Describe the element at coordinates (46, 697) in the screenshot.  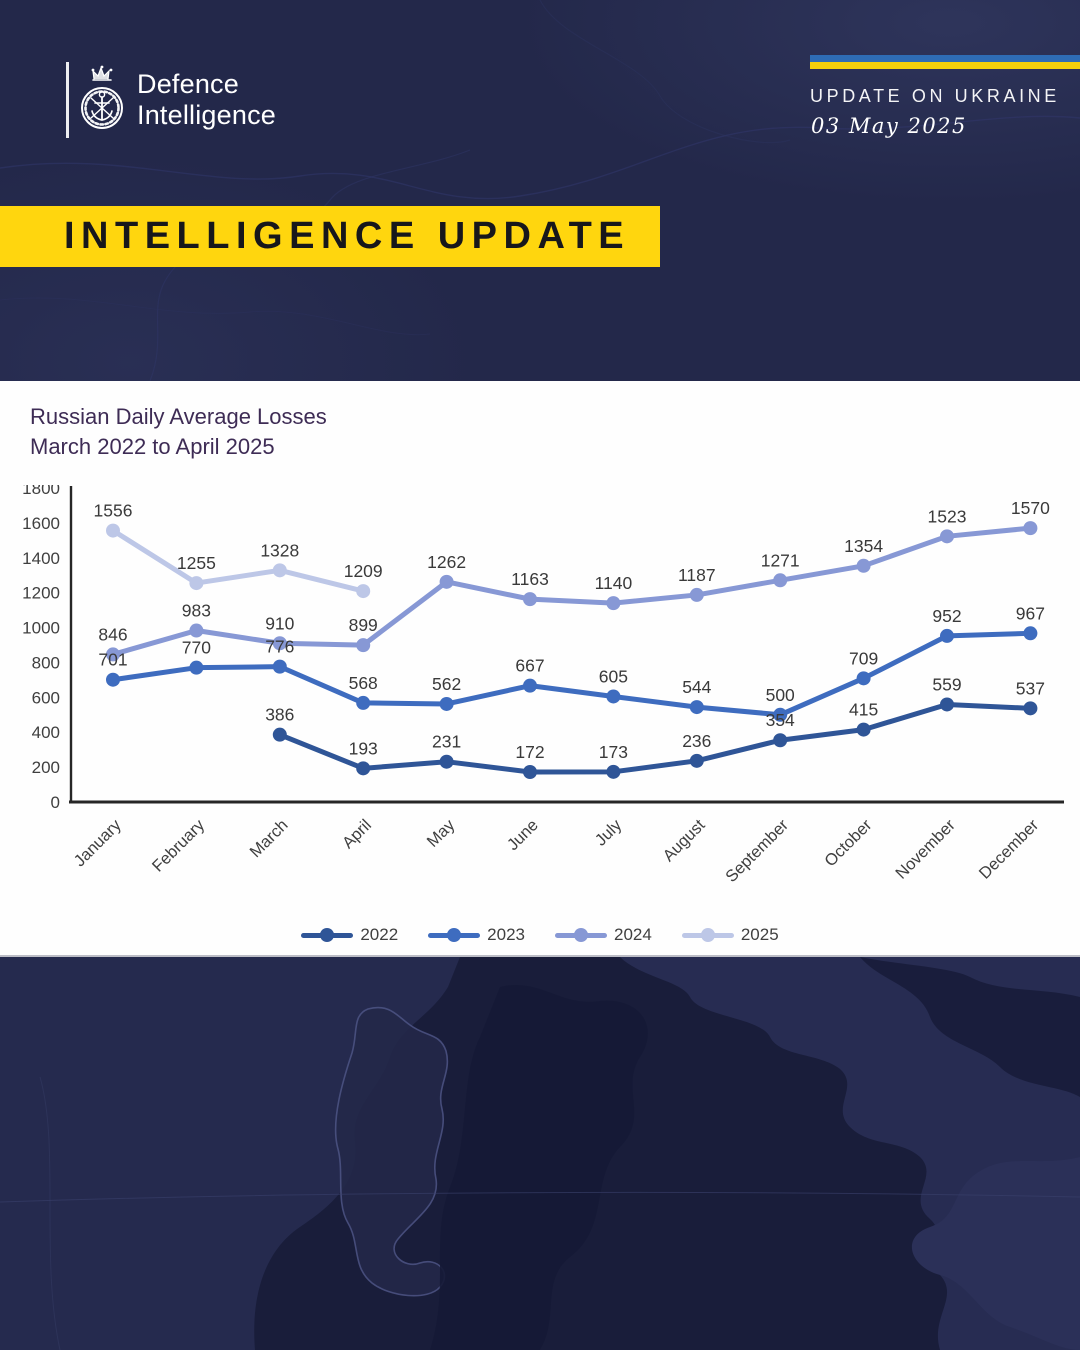
I see `y-tick-label: 600` at that location.